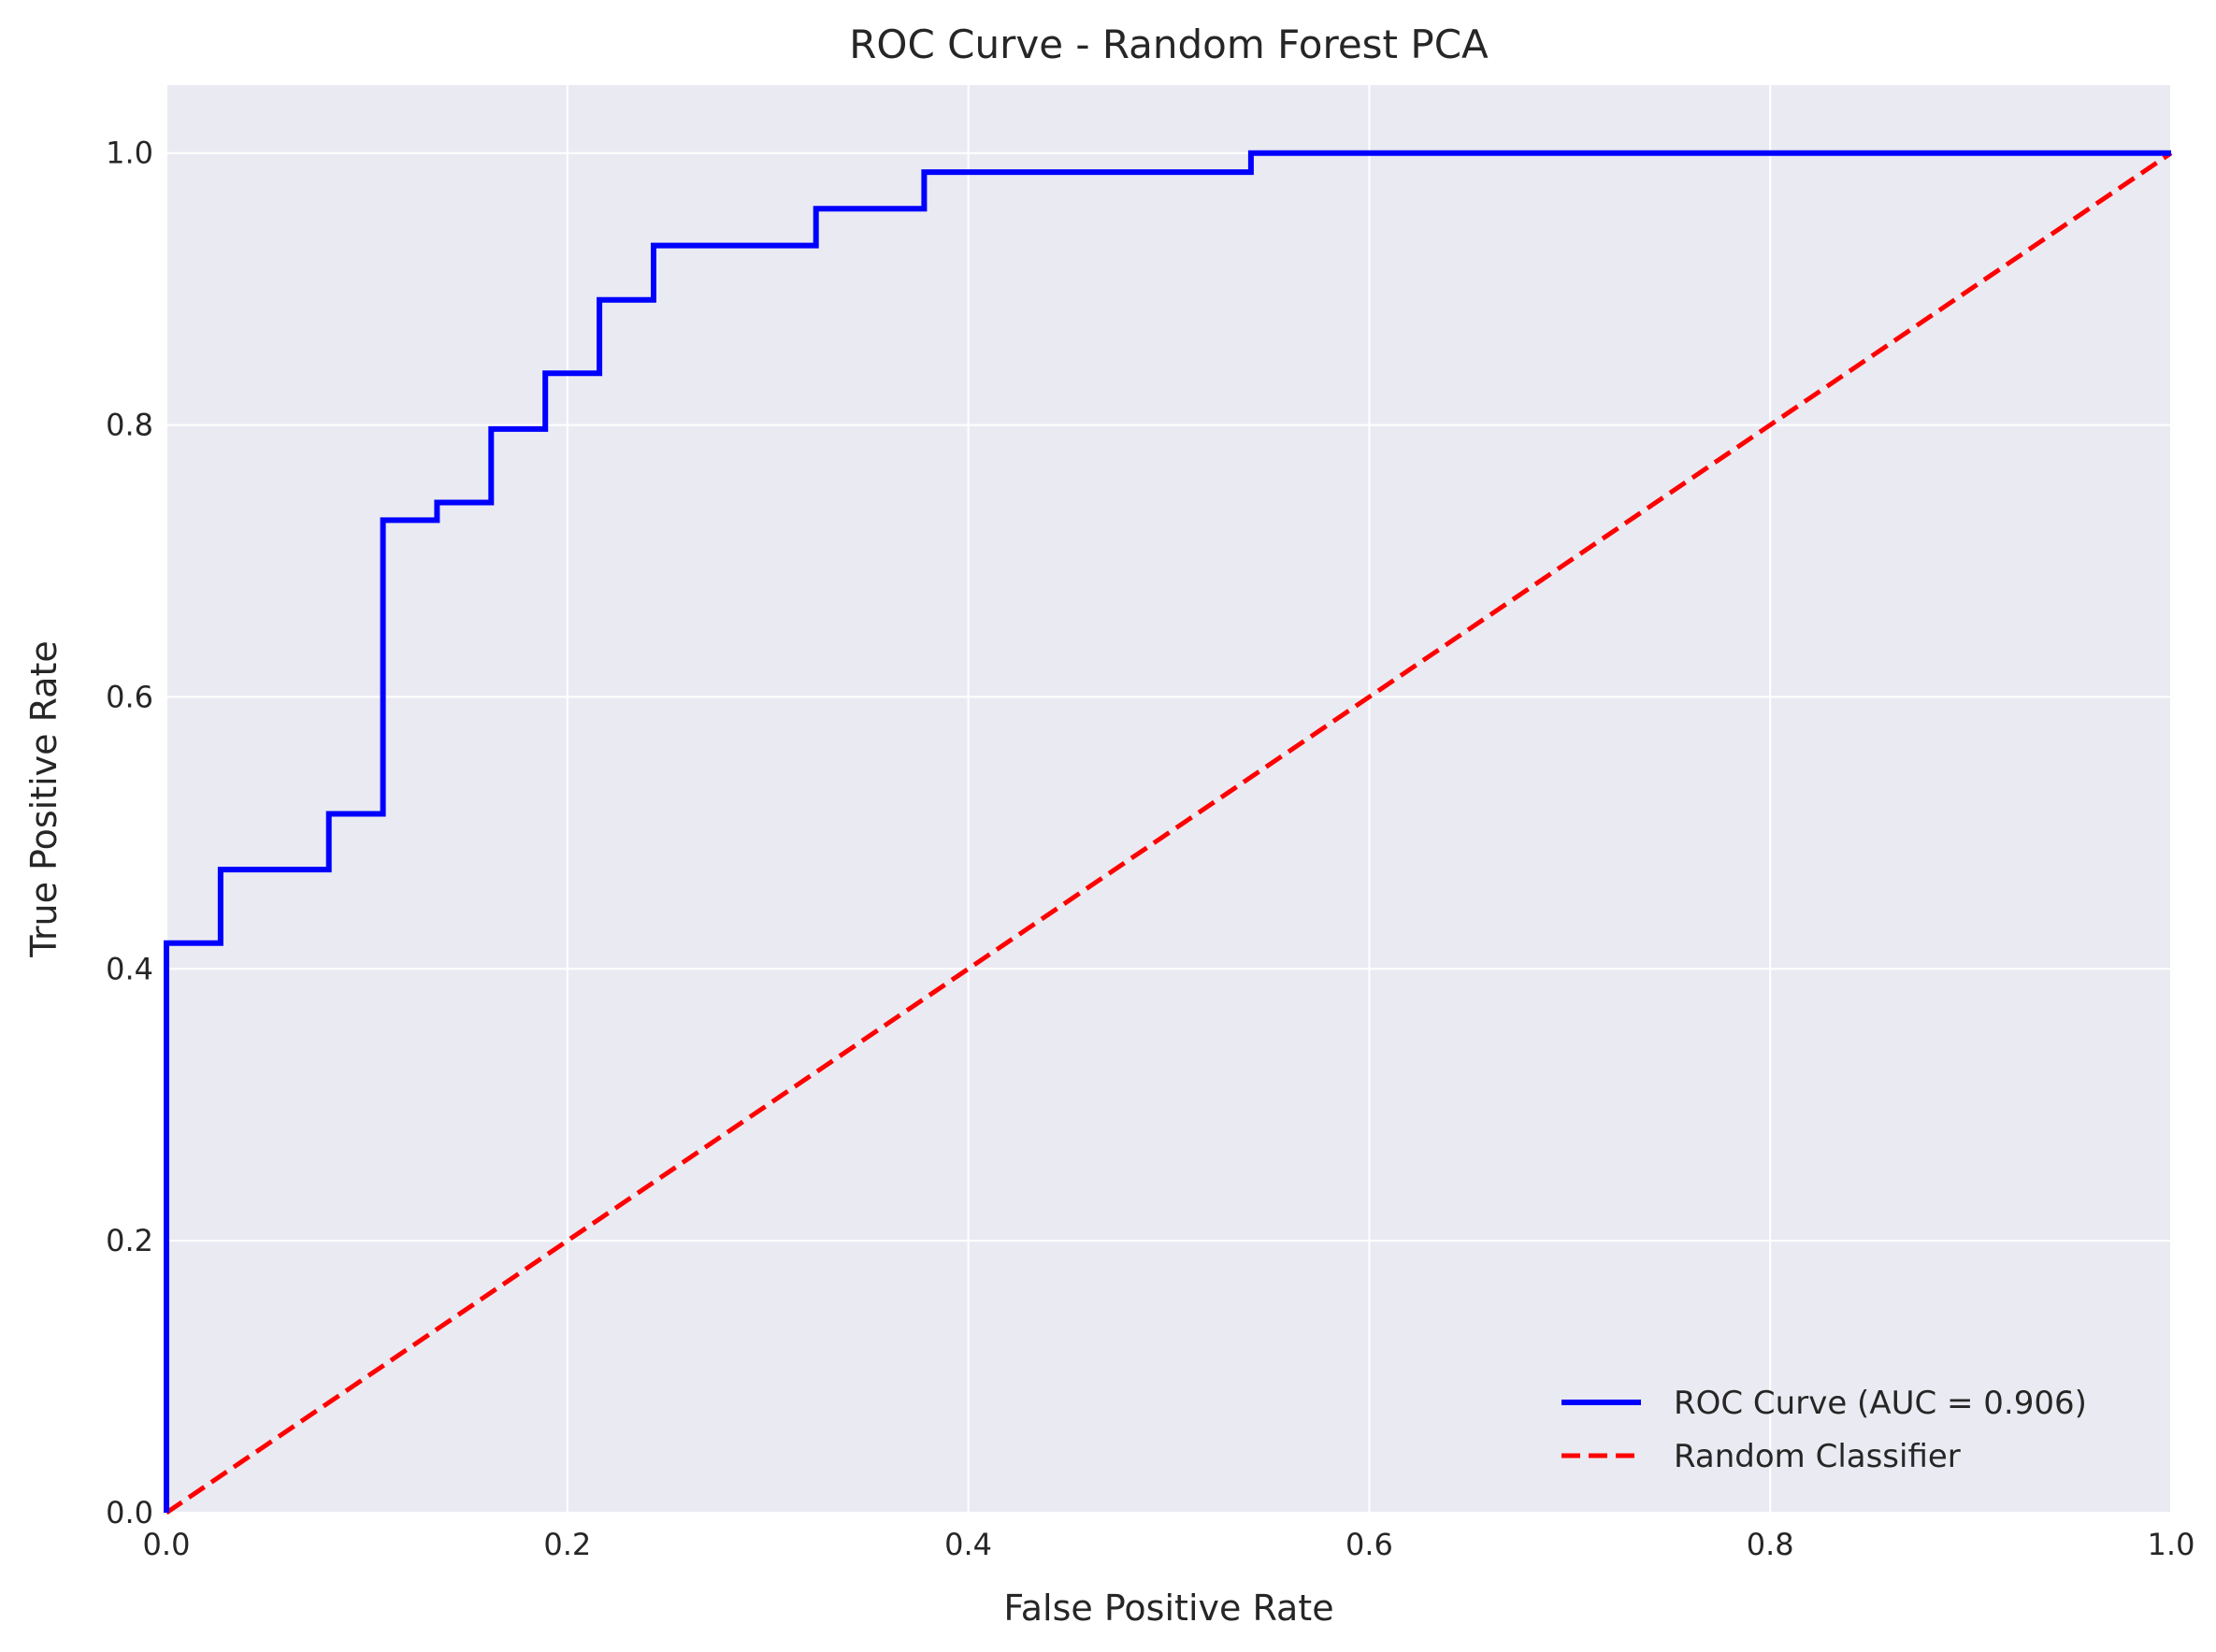  Describe the element at coordinates (130, 696) in the screenshot. I see `y-tick-label: 0.6` at that location.